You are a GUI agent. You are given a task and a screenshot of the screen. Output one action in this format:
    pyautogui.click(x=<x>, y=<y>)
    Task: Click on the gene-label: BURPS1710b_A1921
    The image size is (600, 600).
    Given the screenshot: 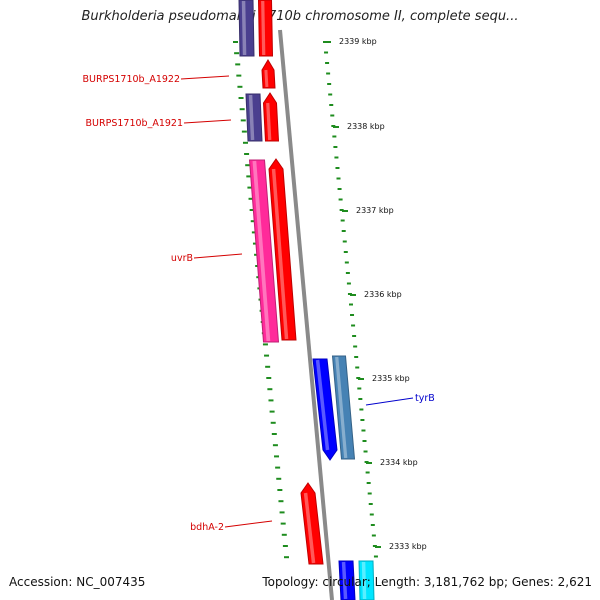 What is the action you would take?
    pyautogui.click(x=134, y=123)
    